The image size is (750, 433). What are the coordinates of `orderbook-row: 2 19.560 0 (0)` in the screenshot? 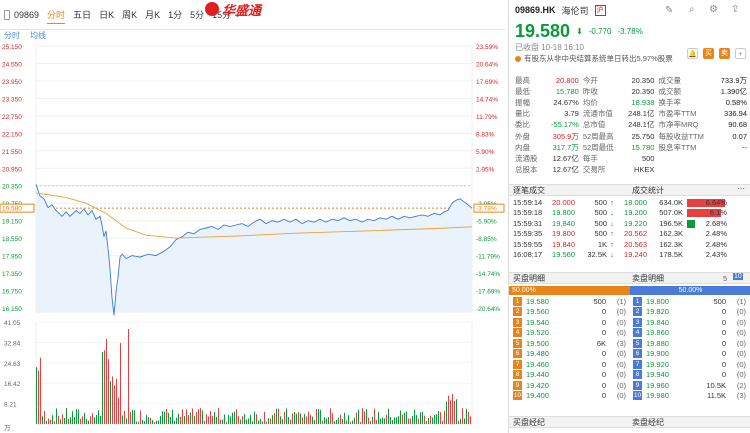 It's located at (569, 312).